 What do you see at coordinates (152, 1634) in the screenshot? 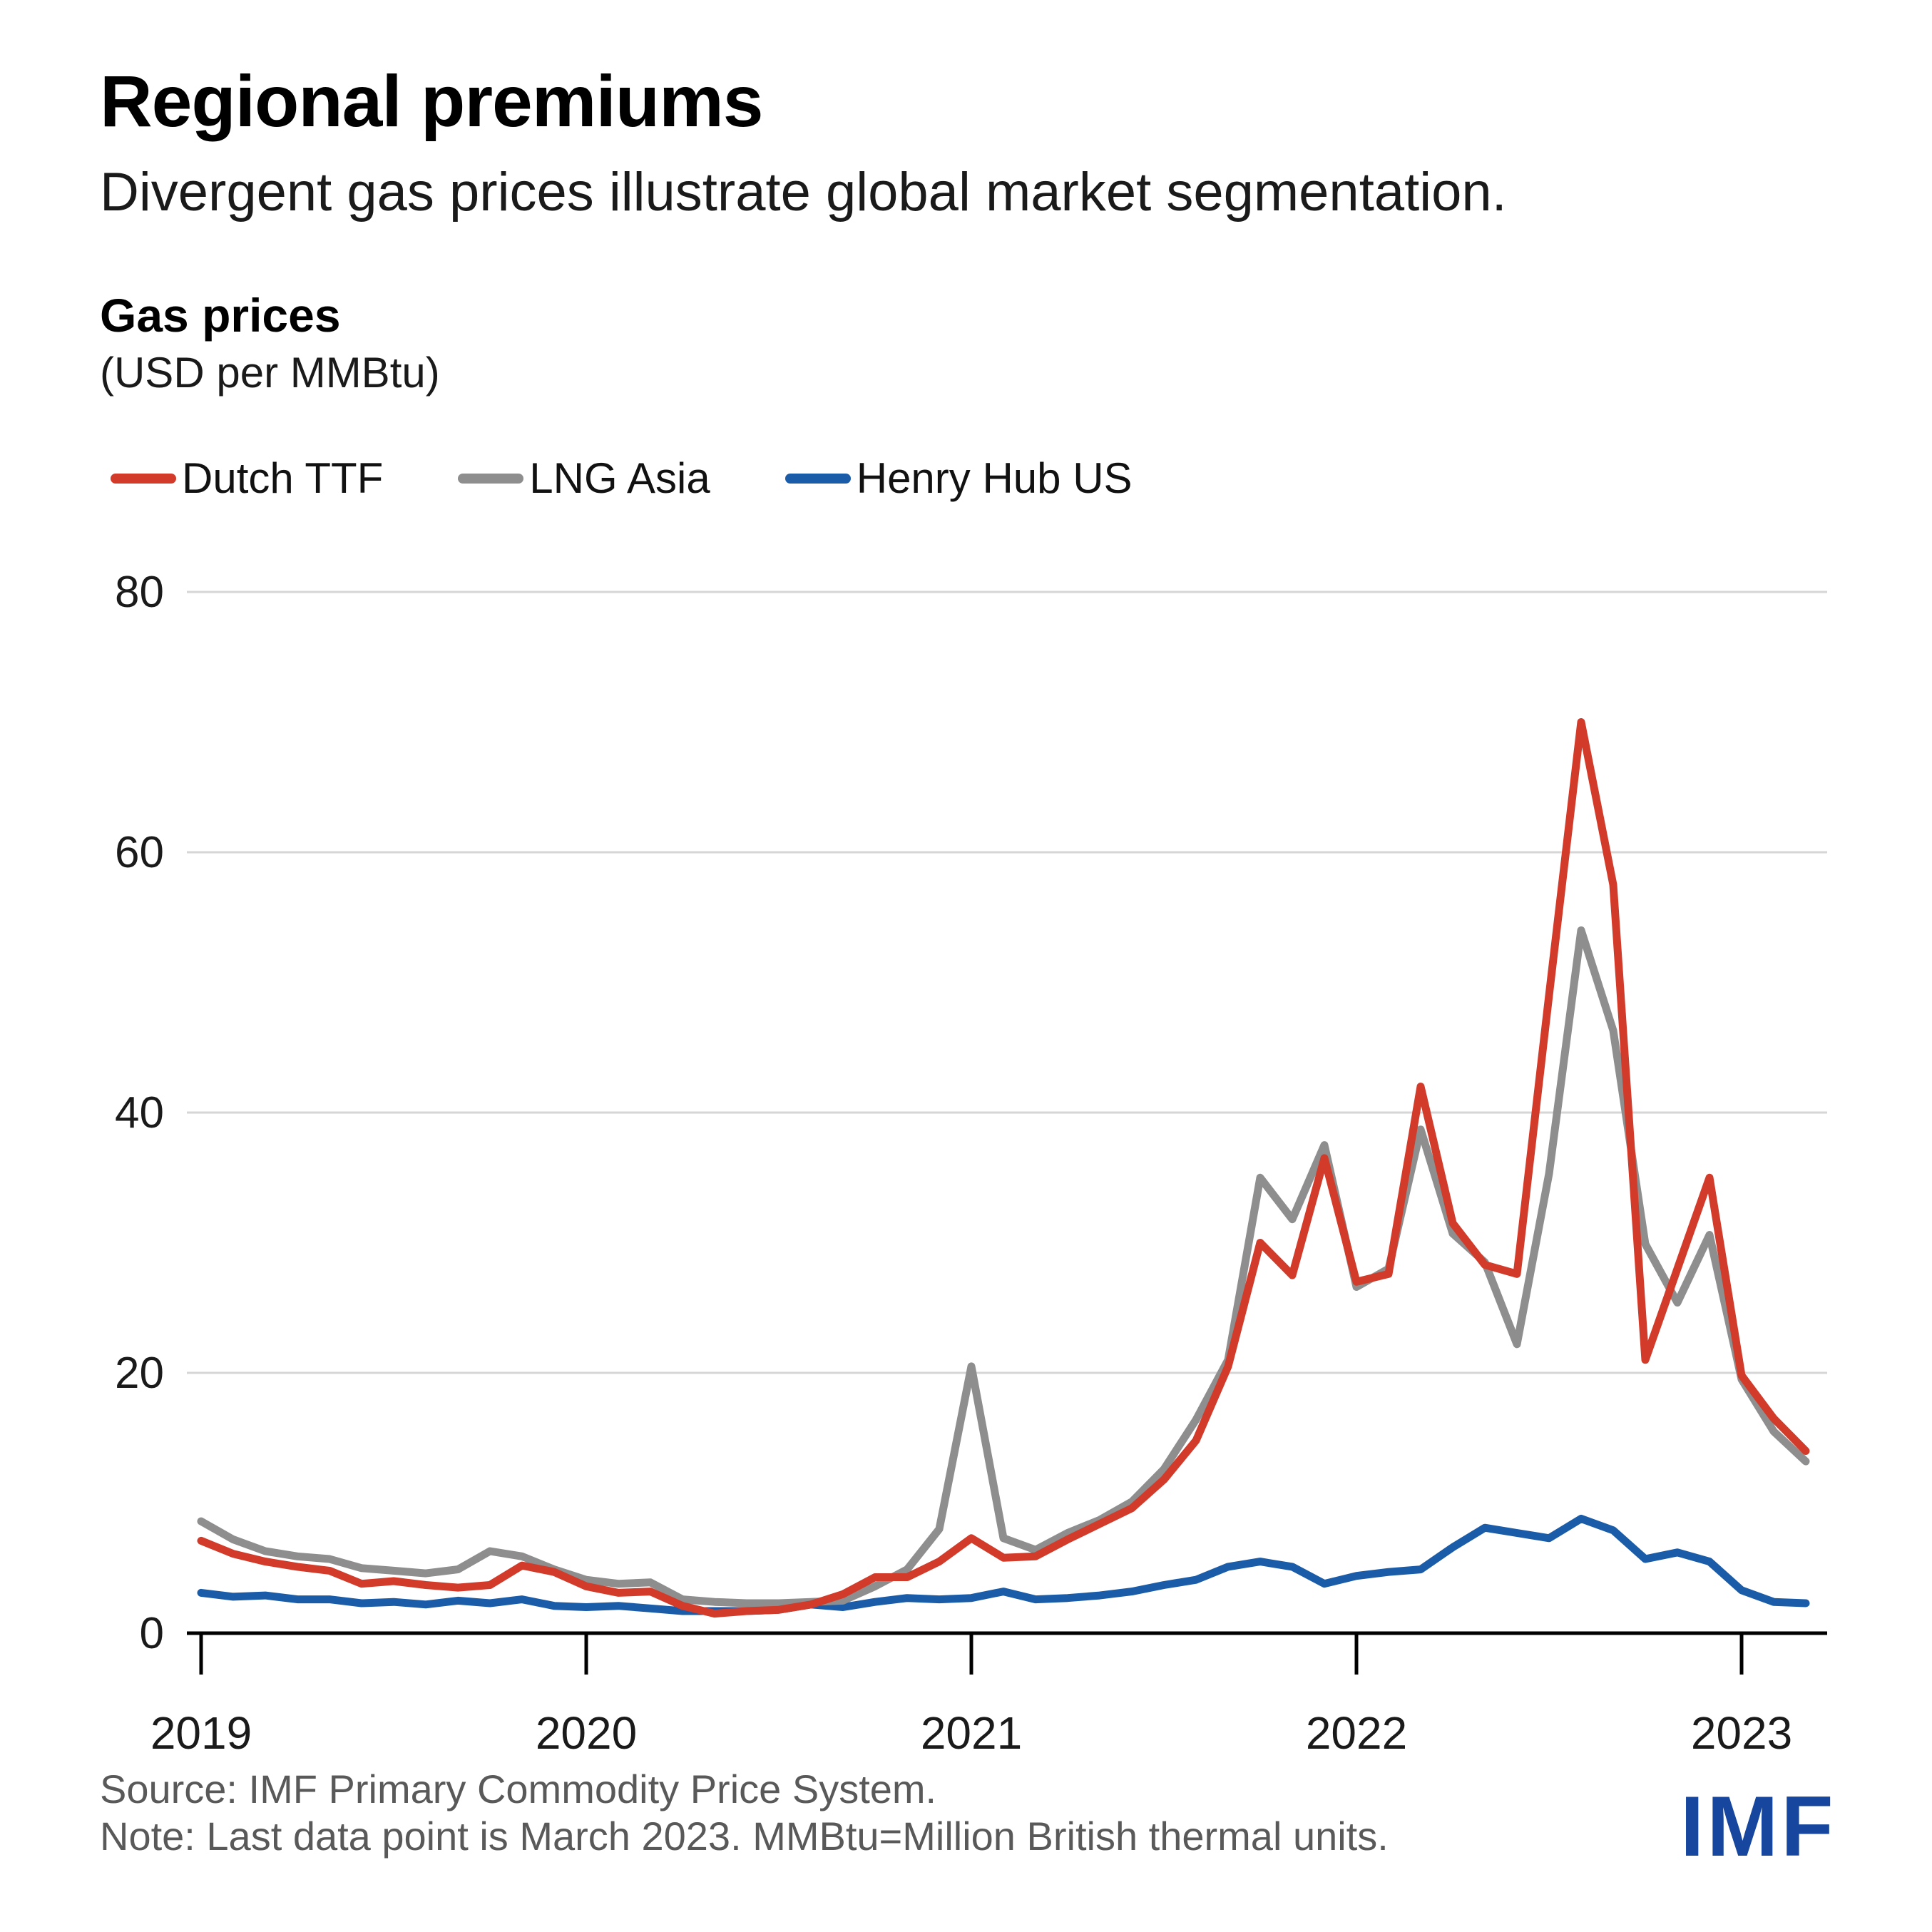
I see `y-axis-label-0: 0` at bounding box center [152, 1634].